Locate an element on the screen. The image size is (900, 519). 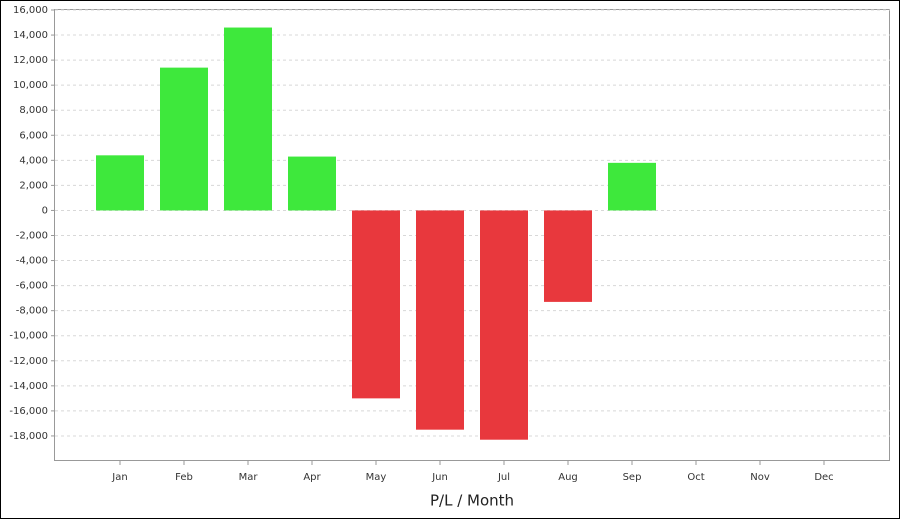
y-tick-label: 8,000 is located at coordinates (33, 110).